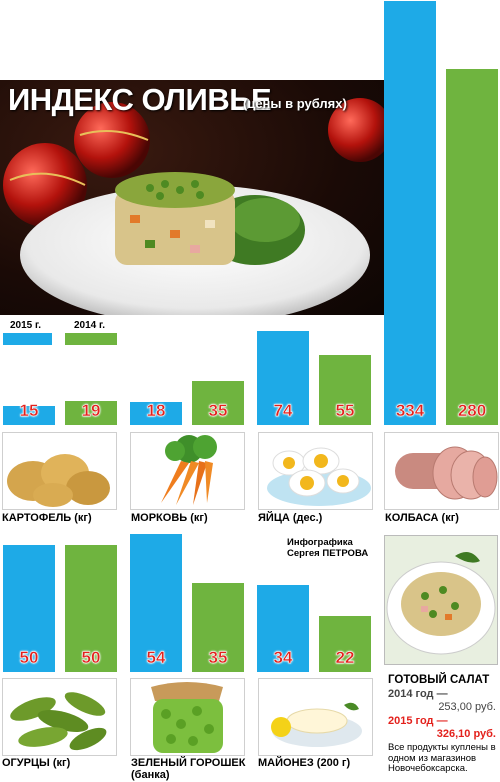 The width and height of the screenshot is (500, 782). I want to click on value-label-y2014-3: 280, so click(472, 410).